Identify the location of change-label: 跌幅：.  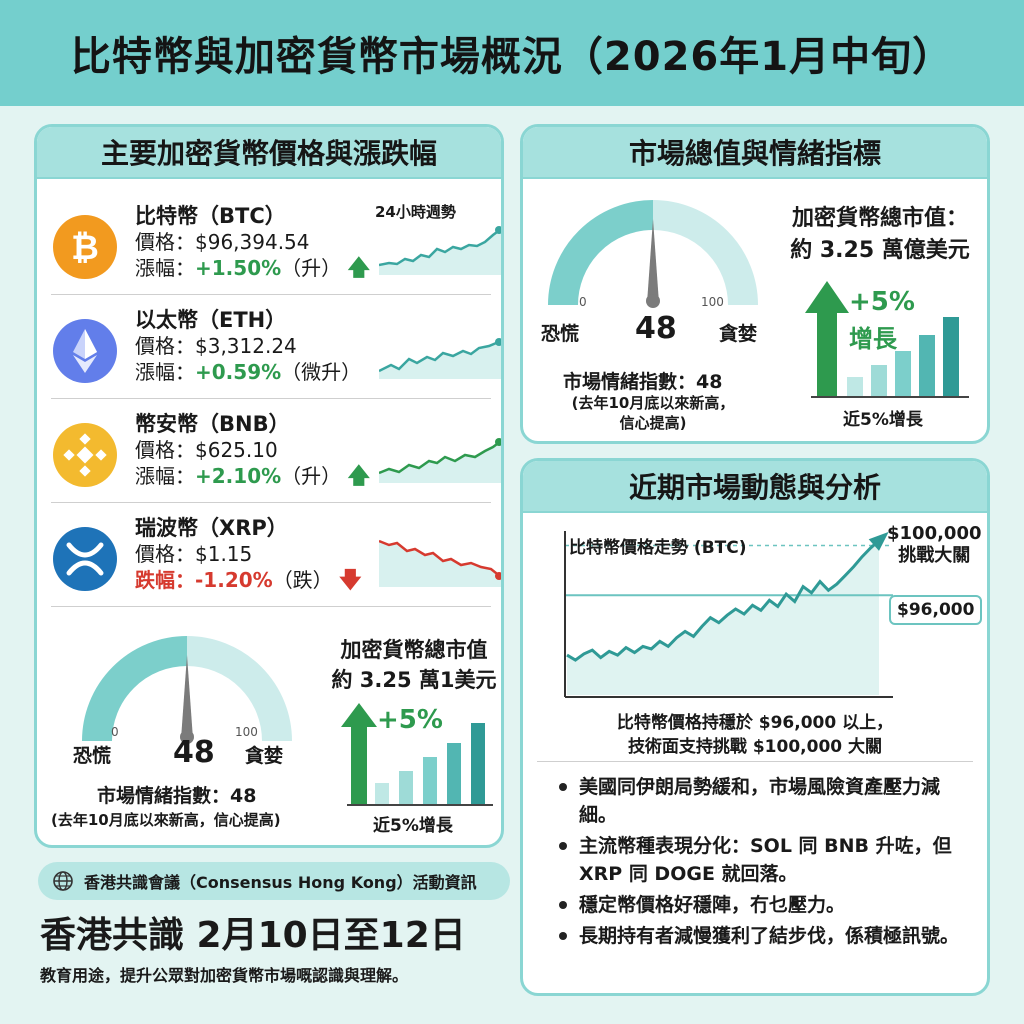
(165, 580).